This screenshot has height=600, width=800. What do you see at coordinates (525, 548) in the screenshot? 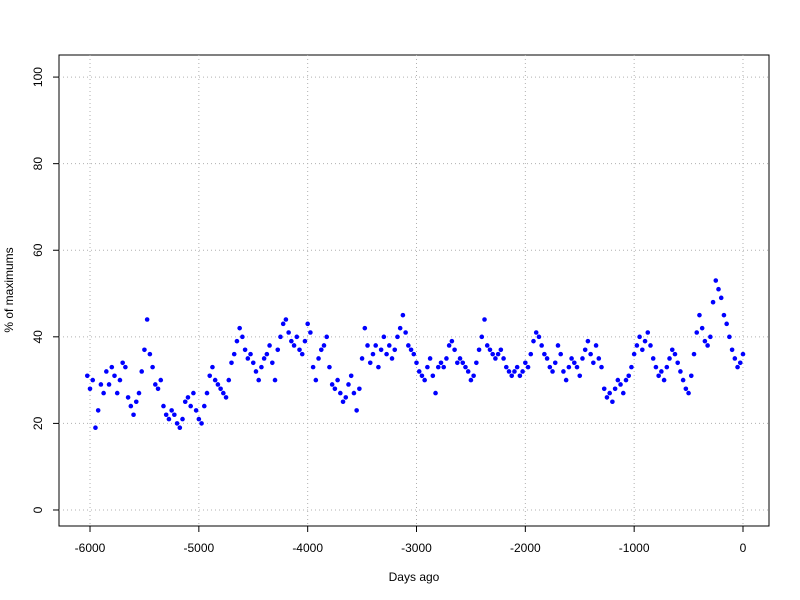
I see `x-tick-label: -2000` at bounding box center [525, 548].